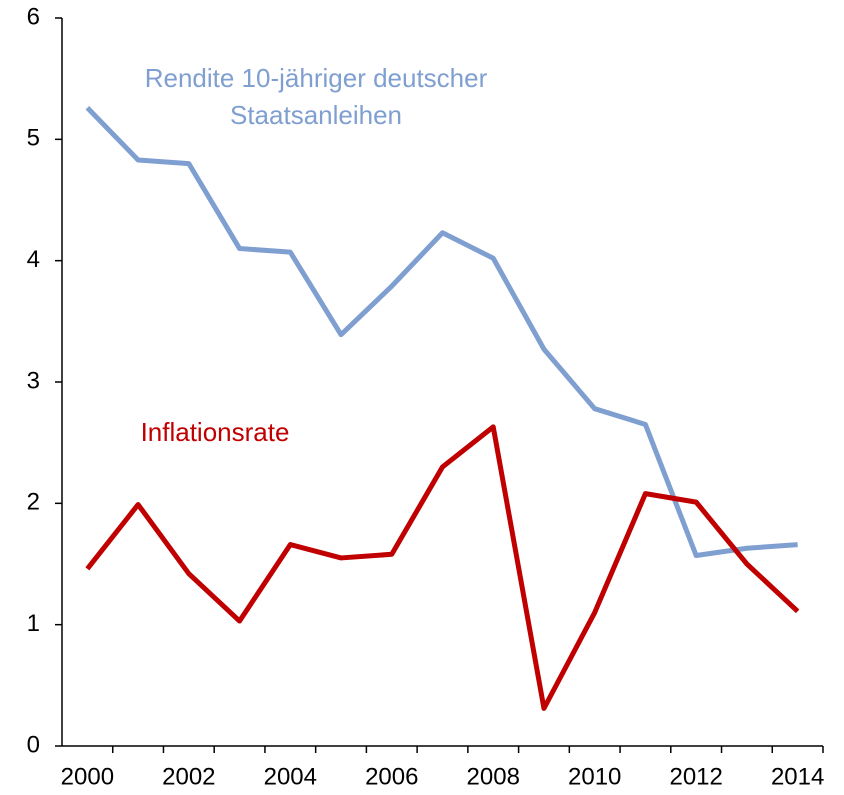 This screenshot has height=795, width=844. I want to click on x-tick-label: 2002, so click(188, 776).